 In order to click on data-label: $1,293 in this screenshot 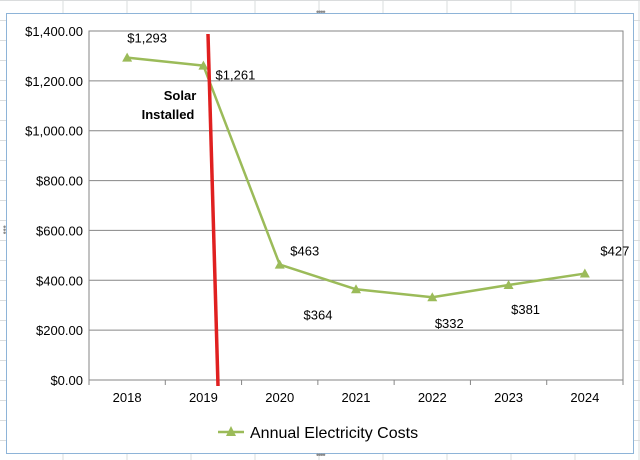, I will do `click(147, 38)`.